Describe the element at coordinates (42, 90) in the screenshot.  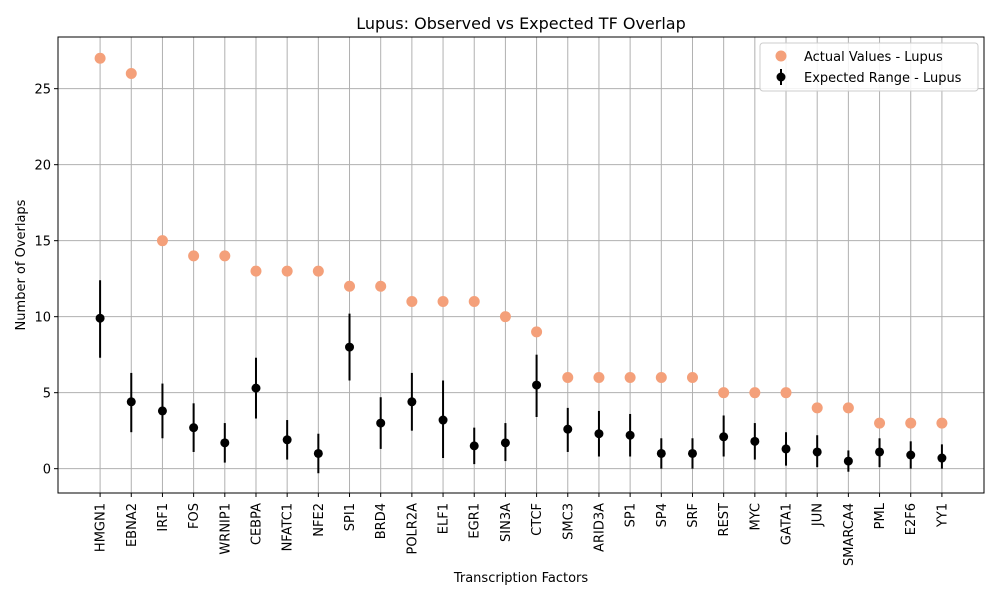
I see `y-tick-label: 25` at that location.